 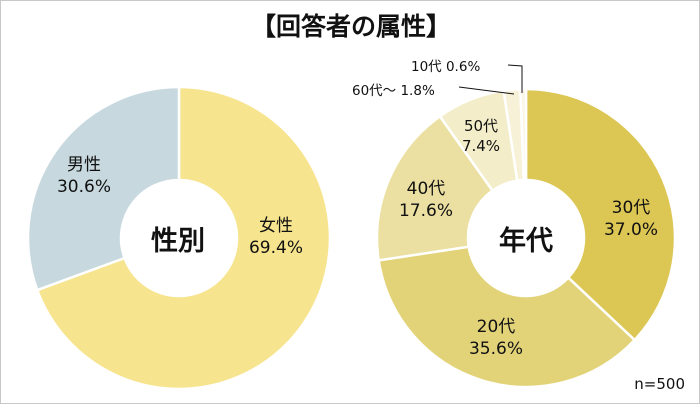 What do you see at coordinates (526, 241) in the screenshot?
I see `age-center-label: 年代` at bounding box center [526, 241].